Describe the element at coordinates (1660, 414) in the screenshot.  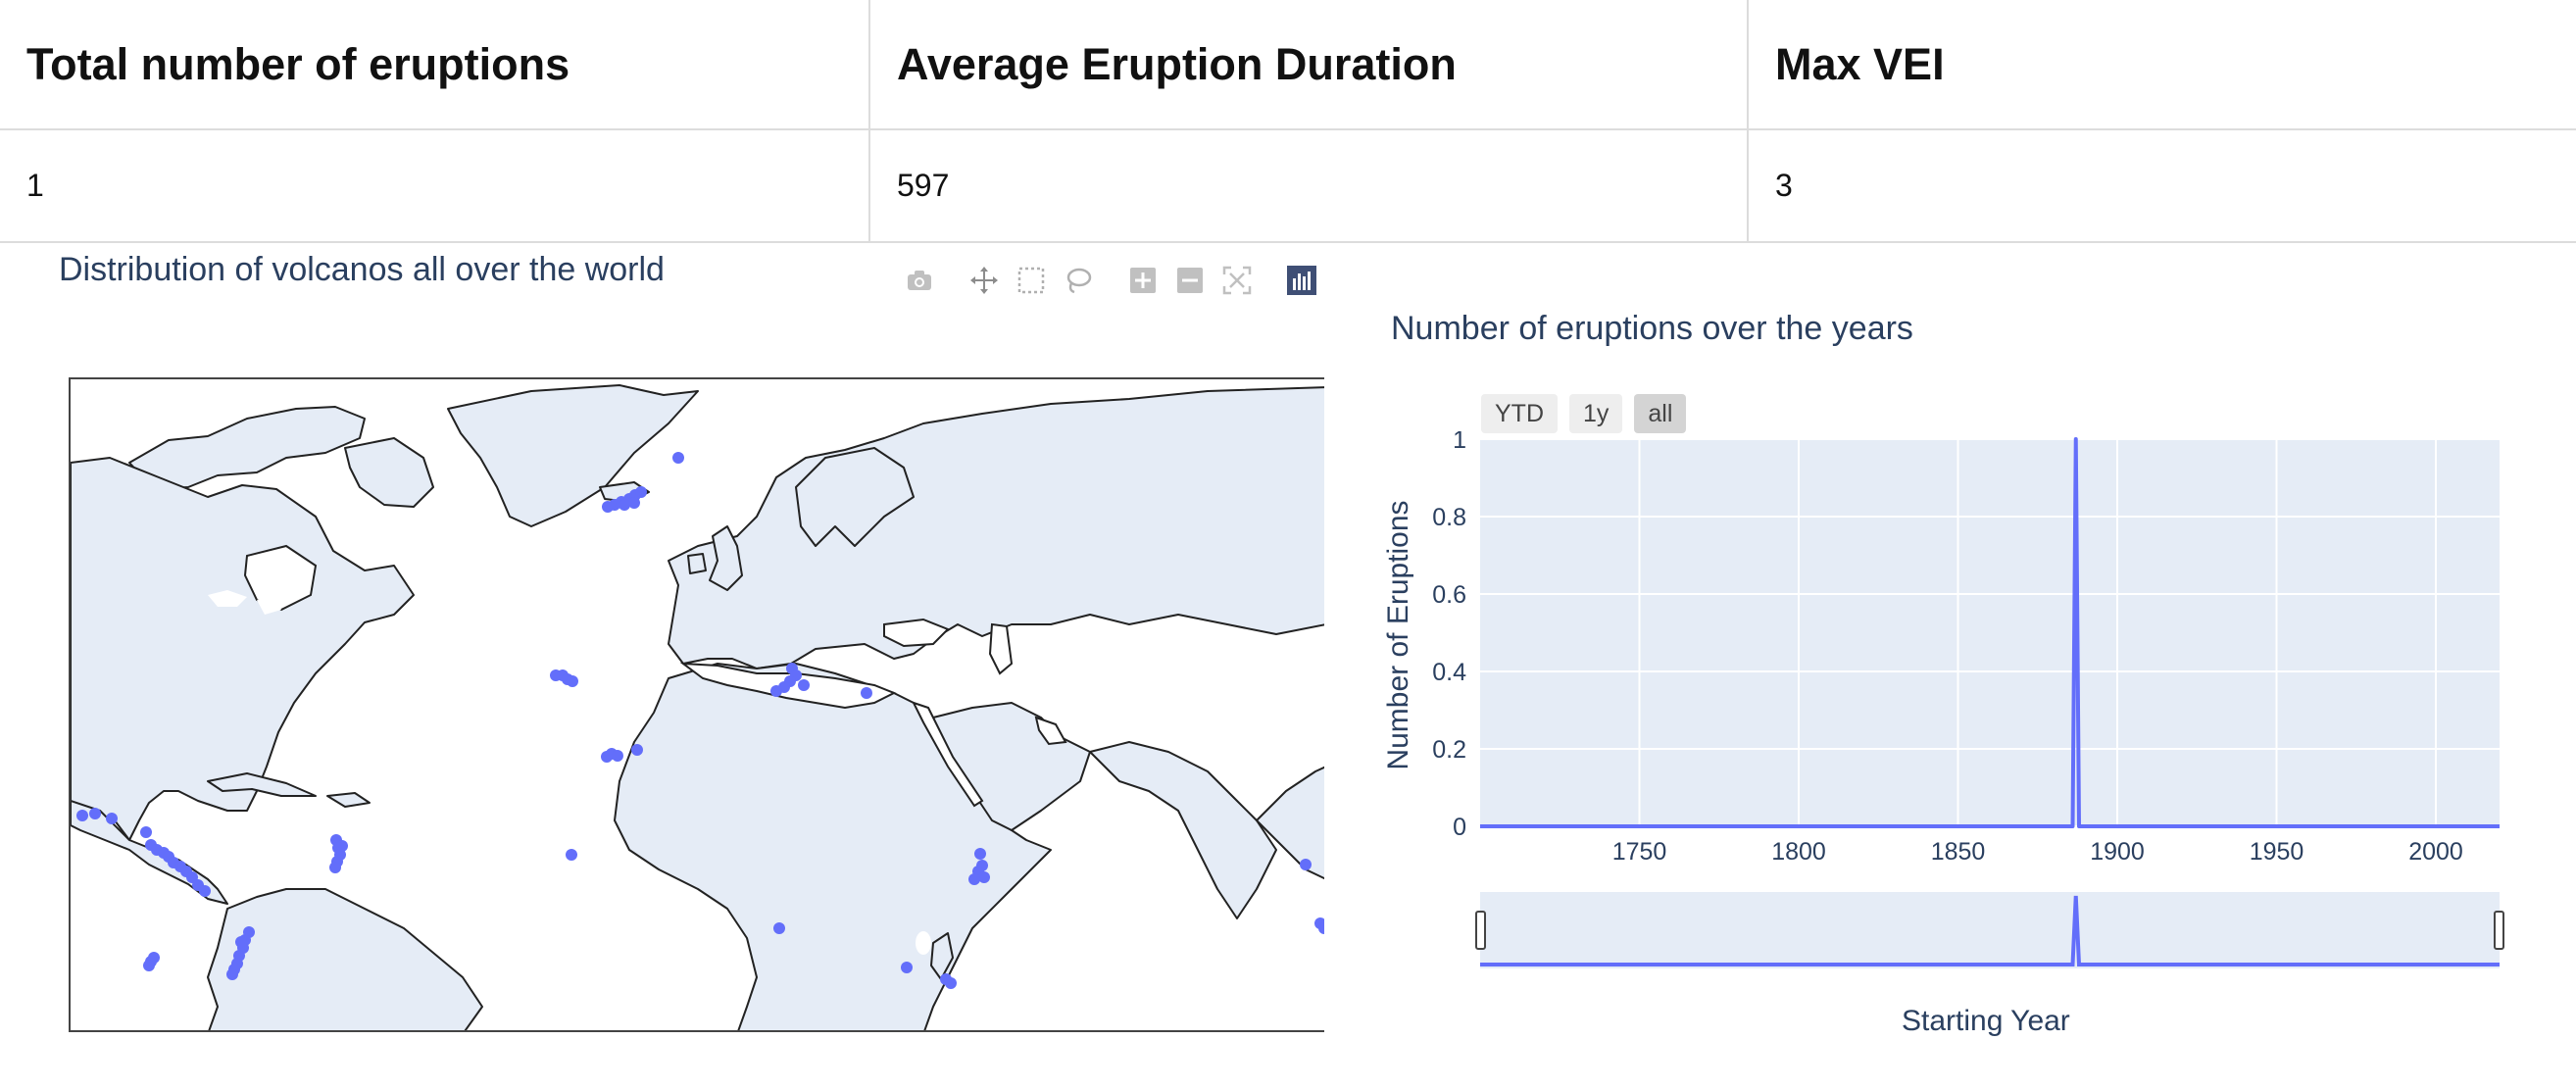
I see `range-button-all: all` at that location.